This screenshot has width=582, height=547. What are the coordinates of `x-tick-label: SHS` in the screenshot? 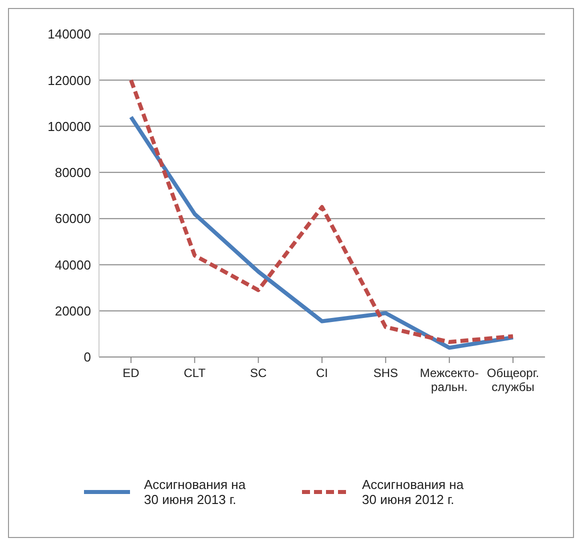 It's located at (385, 373).